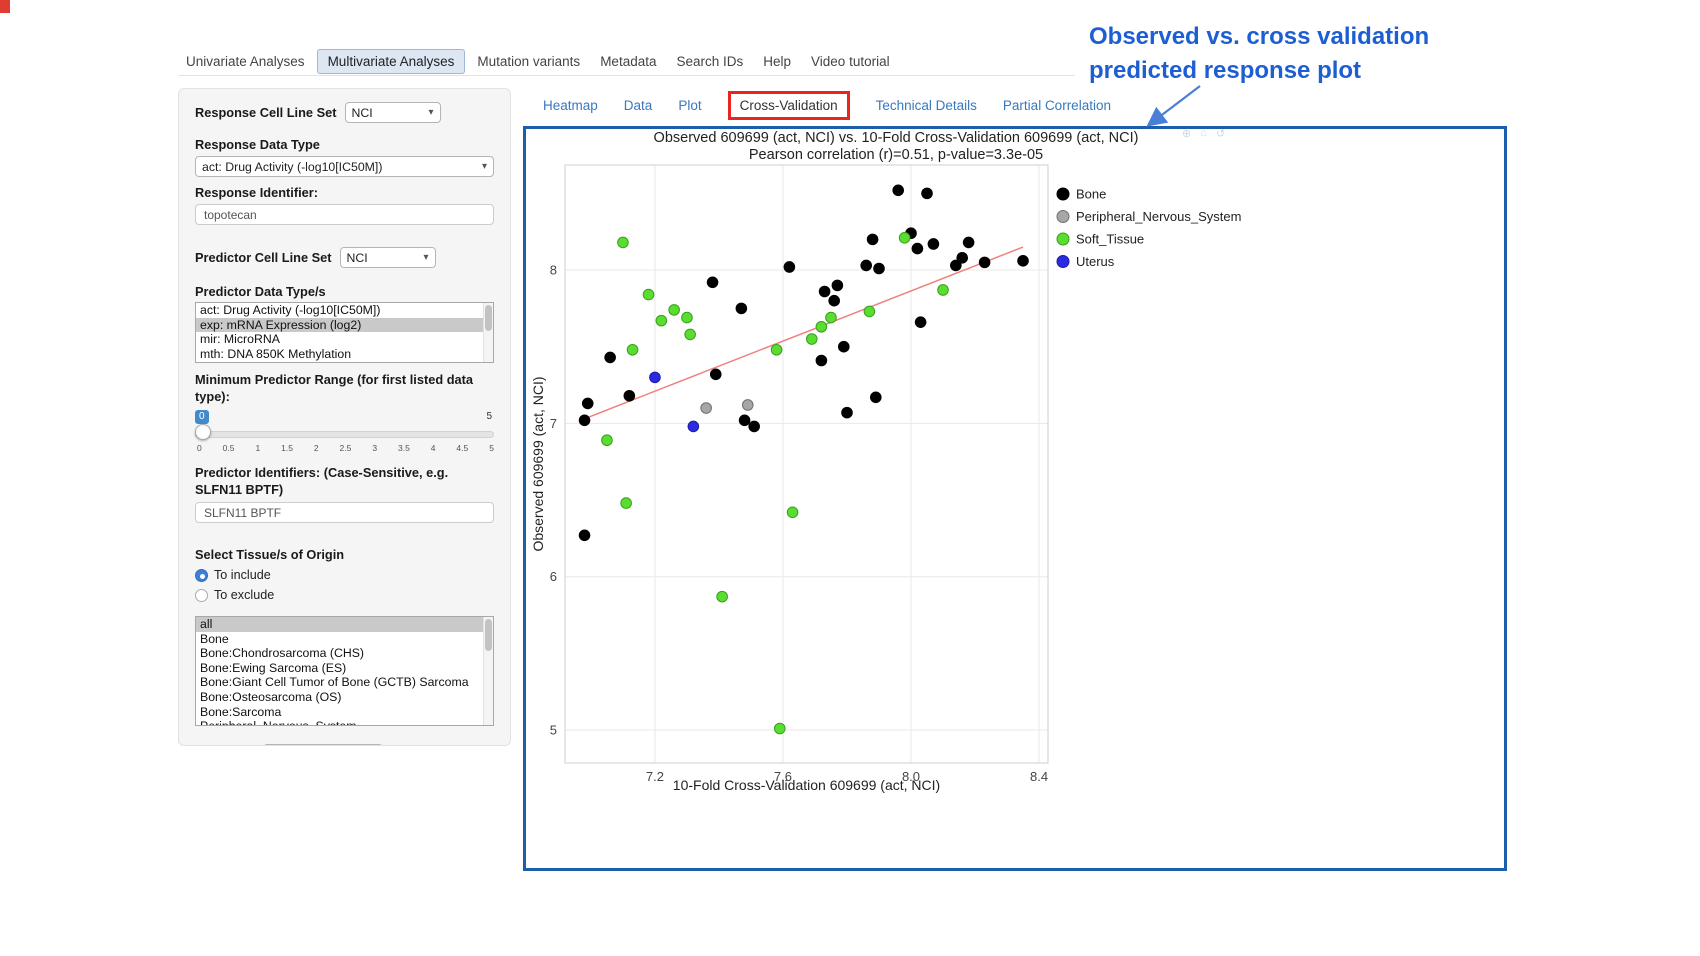  What do you see at coordinates (344, 512) in the screenshot?
I see `predictor-identifiers-input: SLFN11 BPTF` at bounding box center [344, 512].